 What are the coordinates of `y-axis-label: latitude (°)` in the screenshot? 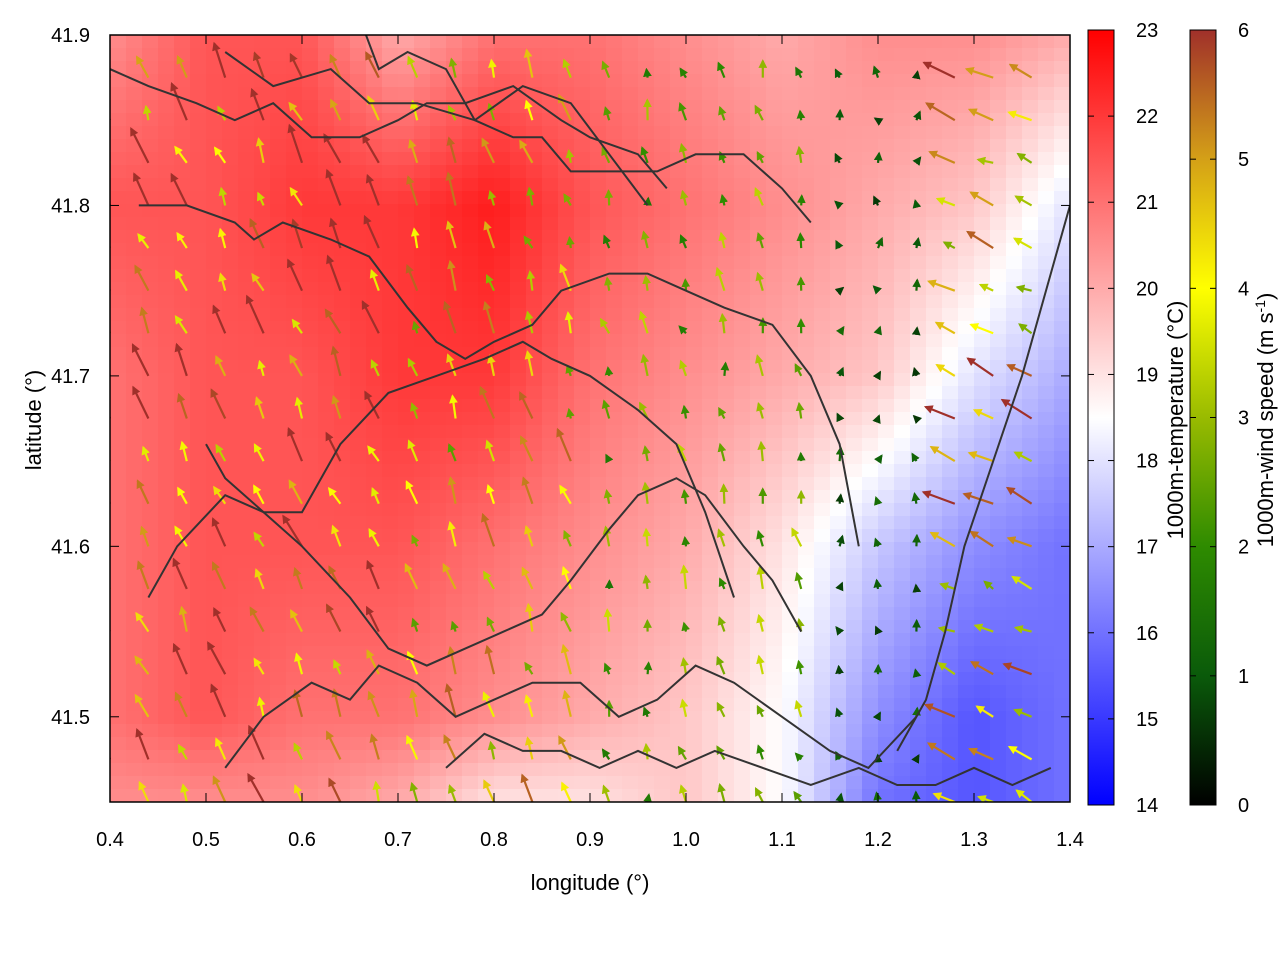 It's located at (33, 420).